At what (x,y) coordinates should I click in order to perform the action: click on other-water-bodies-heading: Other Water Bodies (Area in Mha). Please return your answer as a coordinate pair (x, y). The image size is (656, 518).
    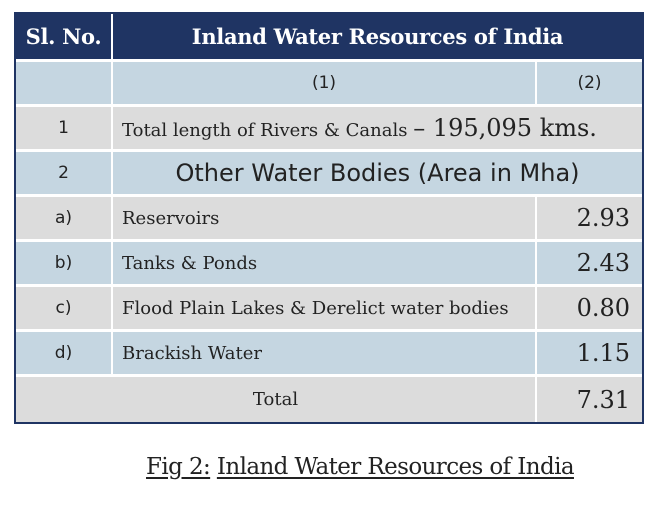
    Looking at the image, I should click on (378, 174).